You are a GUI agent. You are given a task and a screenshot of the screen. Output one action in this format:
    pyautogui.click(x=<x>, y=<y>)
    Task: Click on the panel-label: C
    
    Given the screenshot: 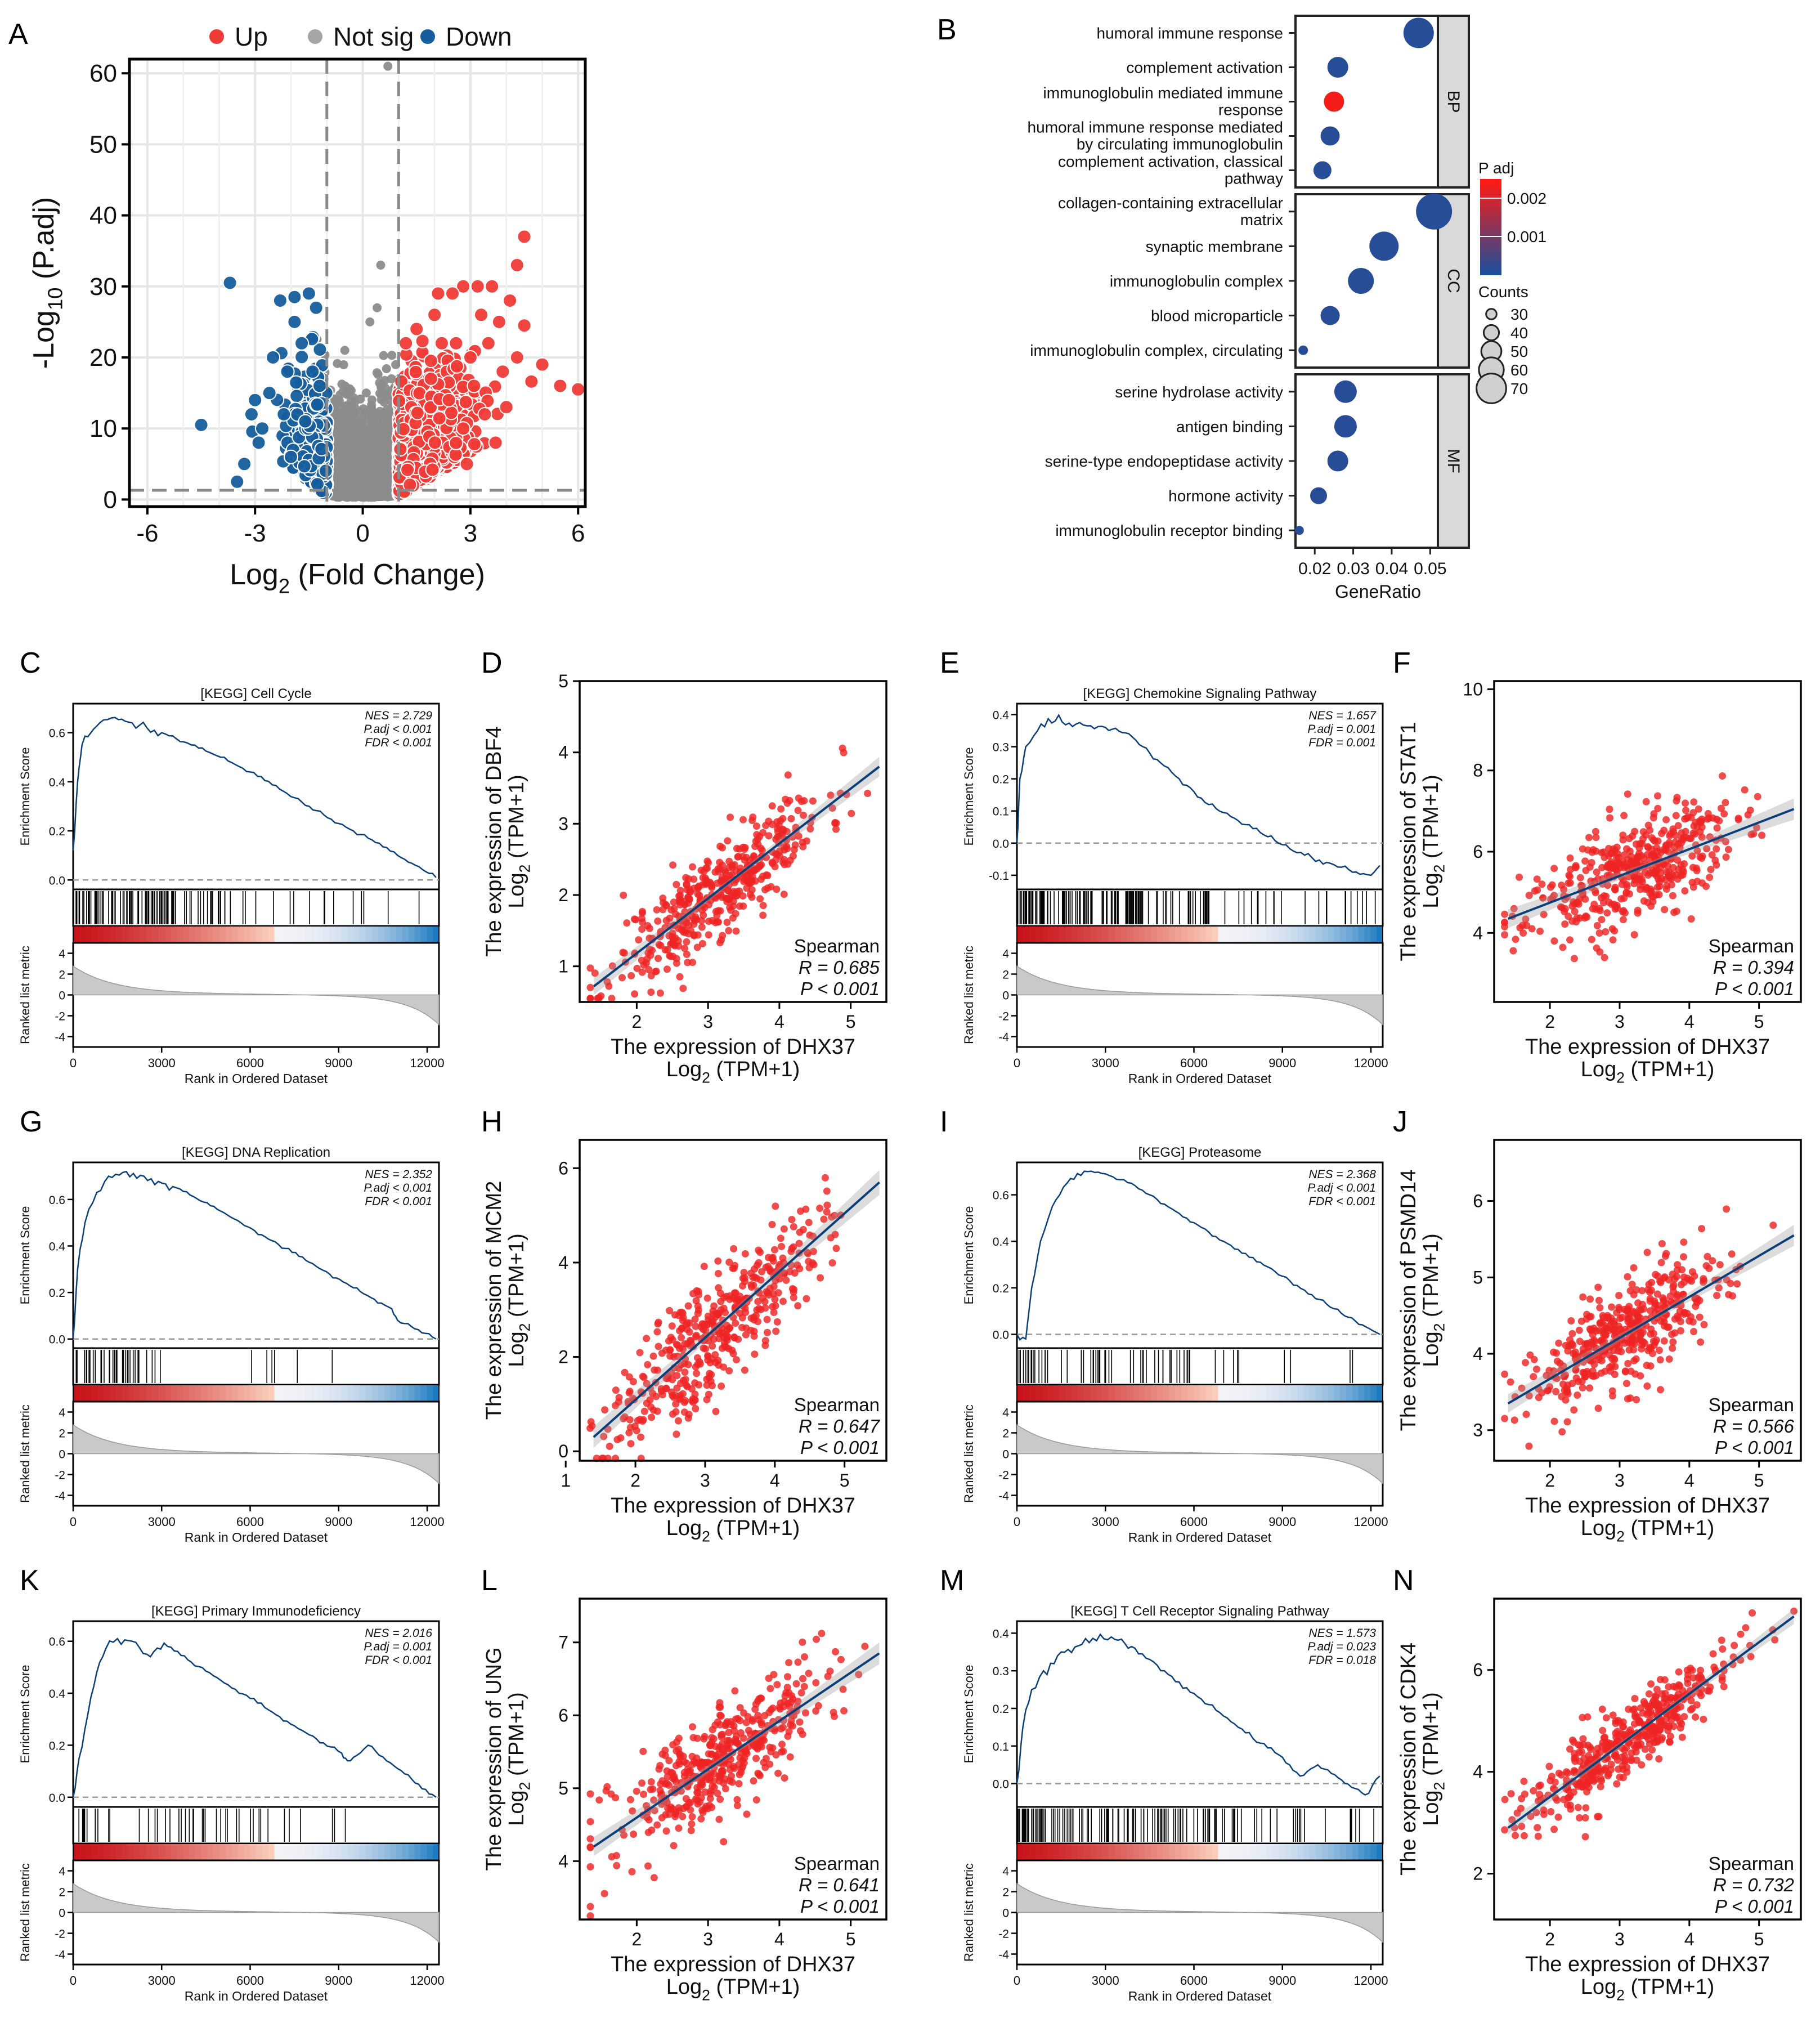 What is the action you would take?
    pyautogui.click(x=30, y=663)
    